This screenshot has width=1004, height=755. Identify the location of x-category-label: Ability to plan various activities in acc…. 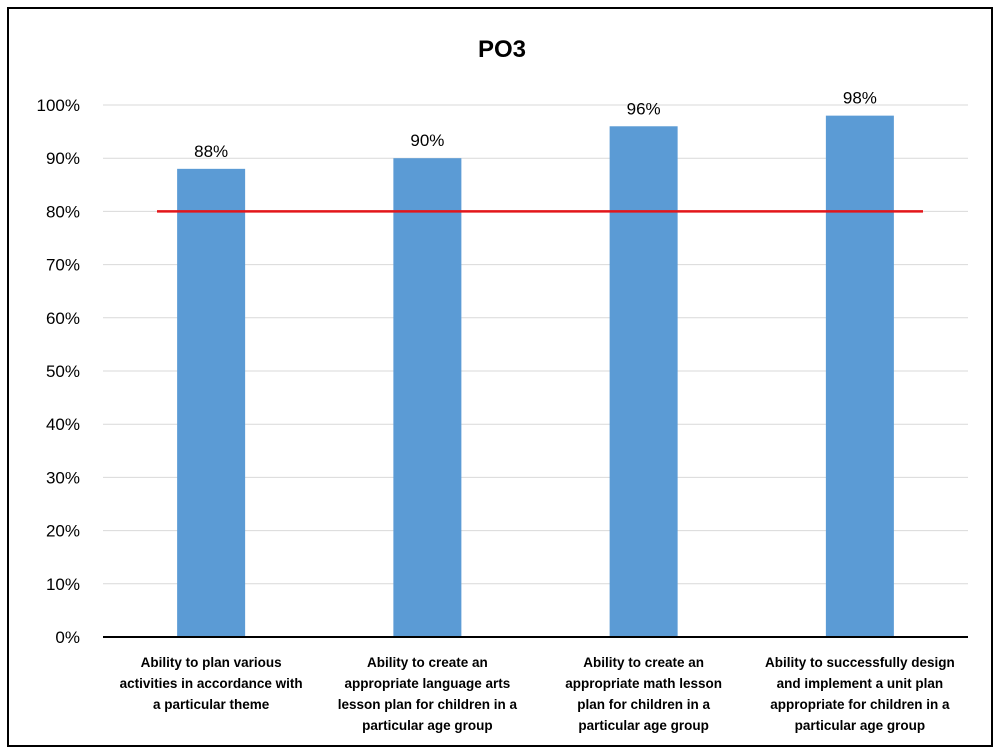
(211, 683).